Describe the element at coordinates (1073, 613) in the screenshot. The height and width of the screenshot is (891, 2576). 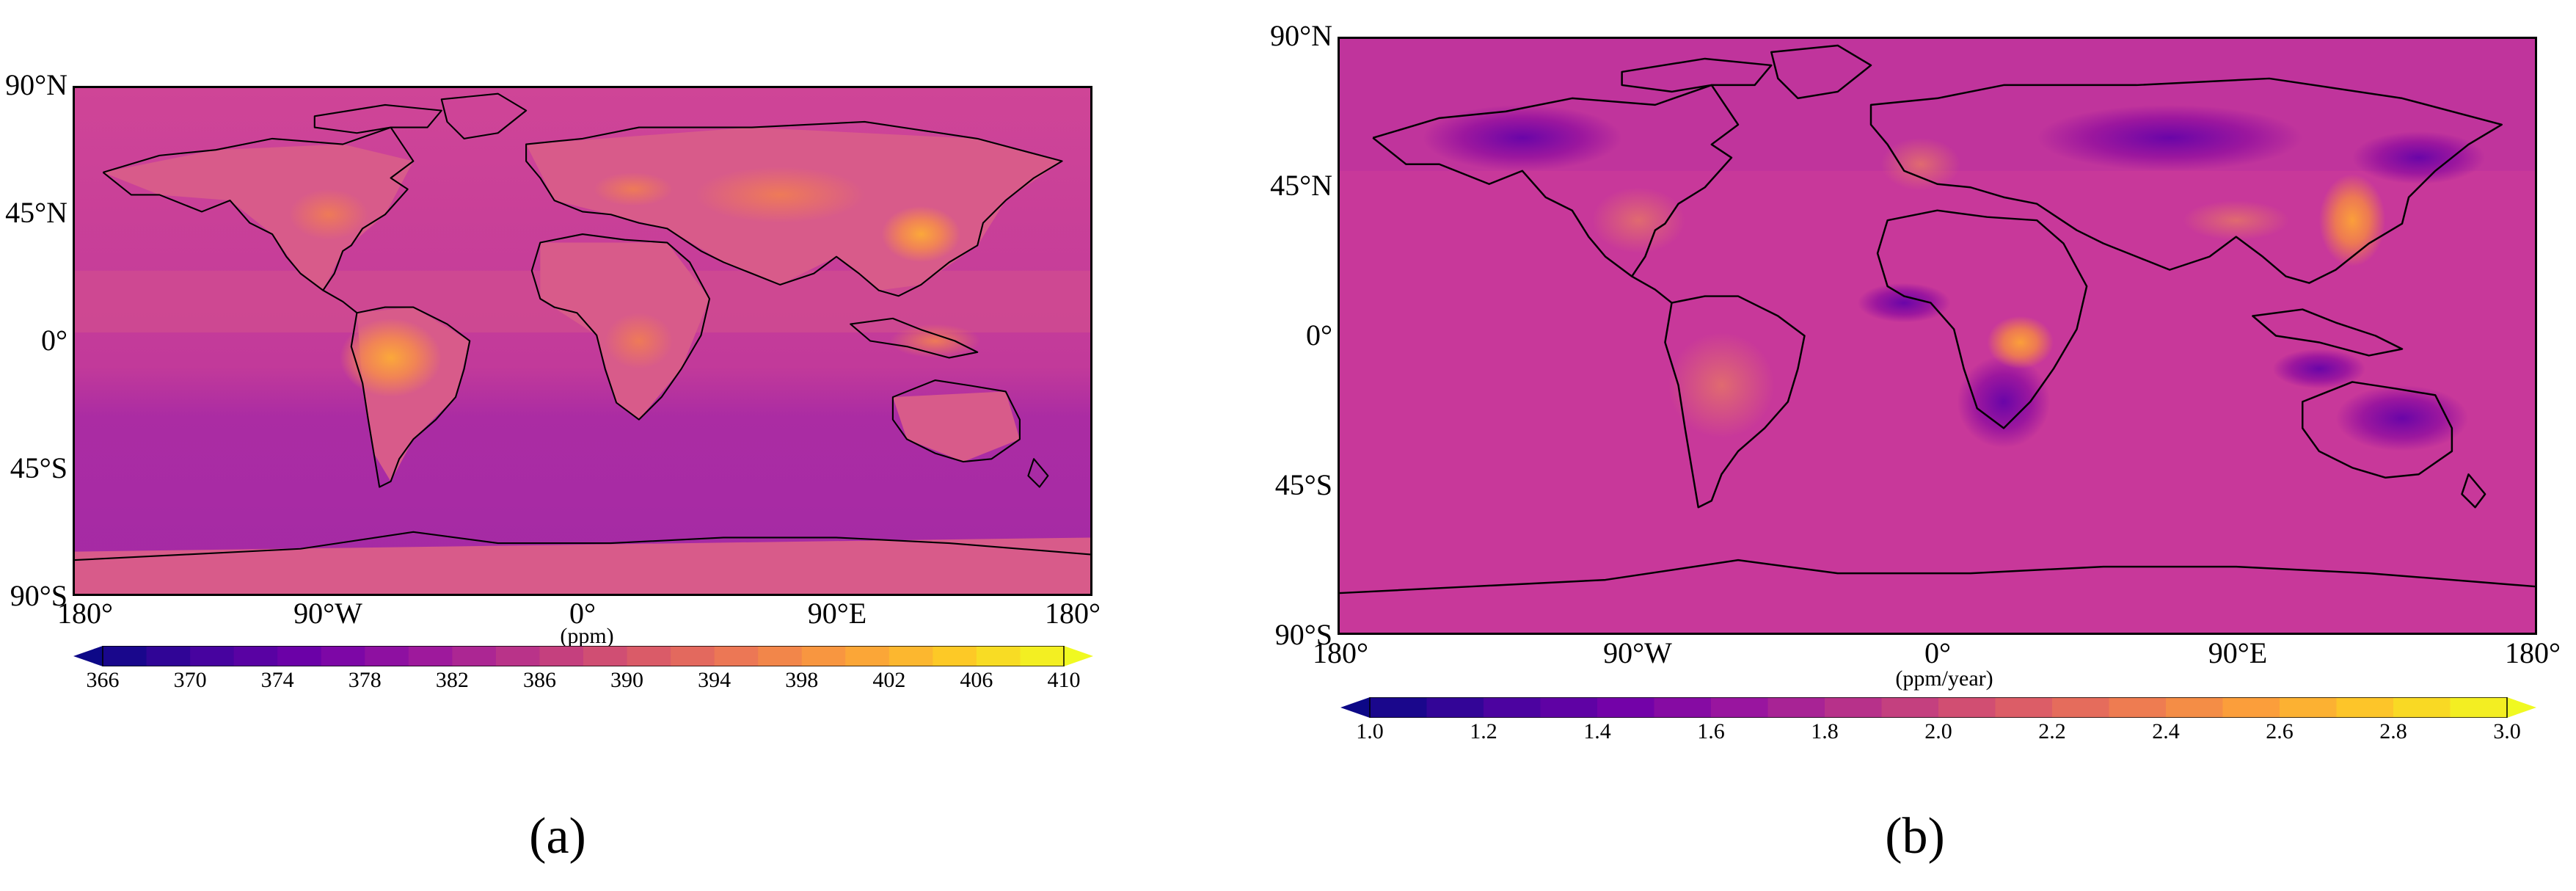
I see `lon-label-a-4: 180°` at that location.